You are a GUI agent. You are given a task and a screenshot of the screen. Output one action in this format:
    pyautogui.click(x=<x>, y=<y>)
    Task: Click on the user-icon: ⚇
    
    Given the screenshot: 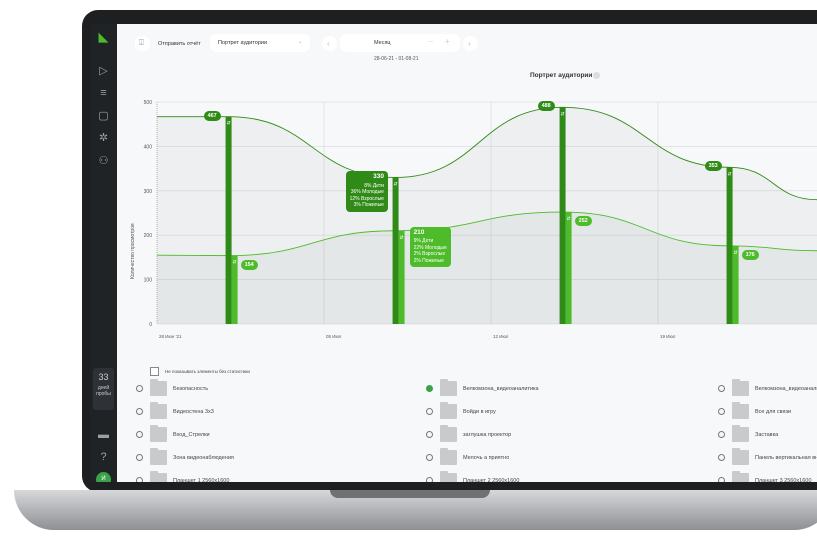 What is the action you would take?
    pyautogui.click(x=103, y=161)
    